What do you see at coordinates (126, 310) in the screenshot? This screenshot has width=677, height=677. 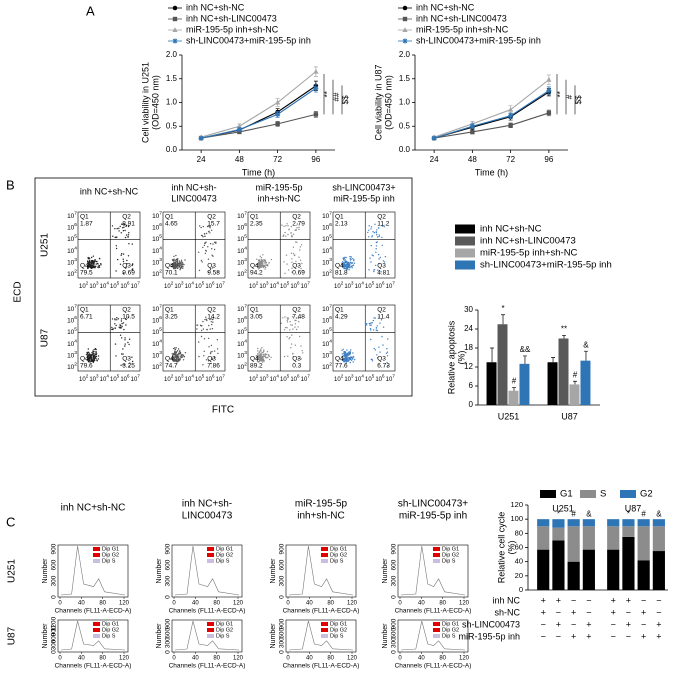 I see `quadrant-name: Q2` at bounding box center [126, 310].